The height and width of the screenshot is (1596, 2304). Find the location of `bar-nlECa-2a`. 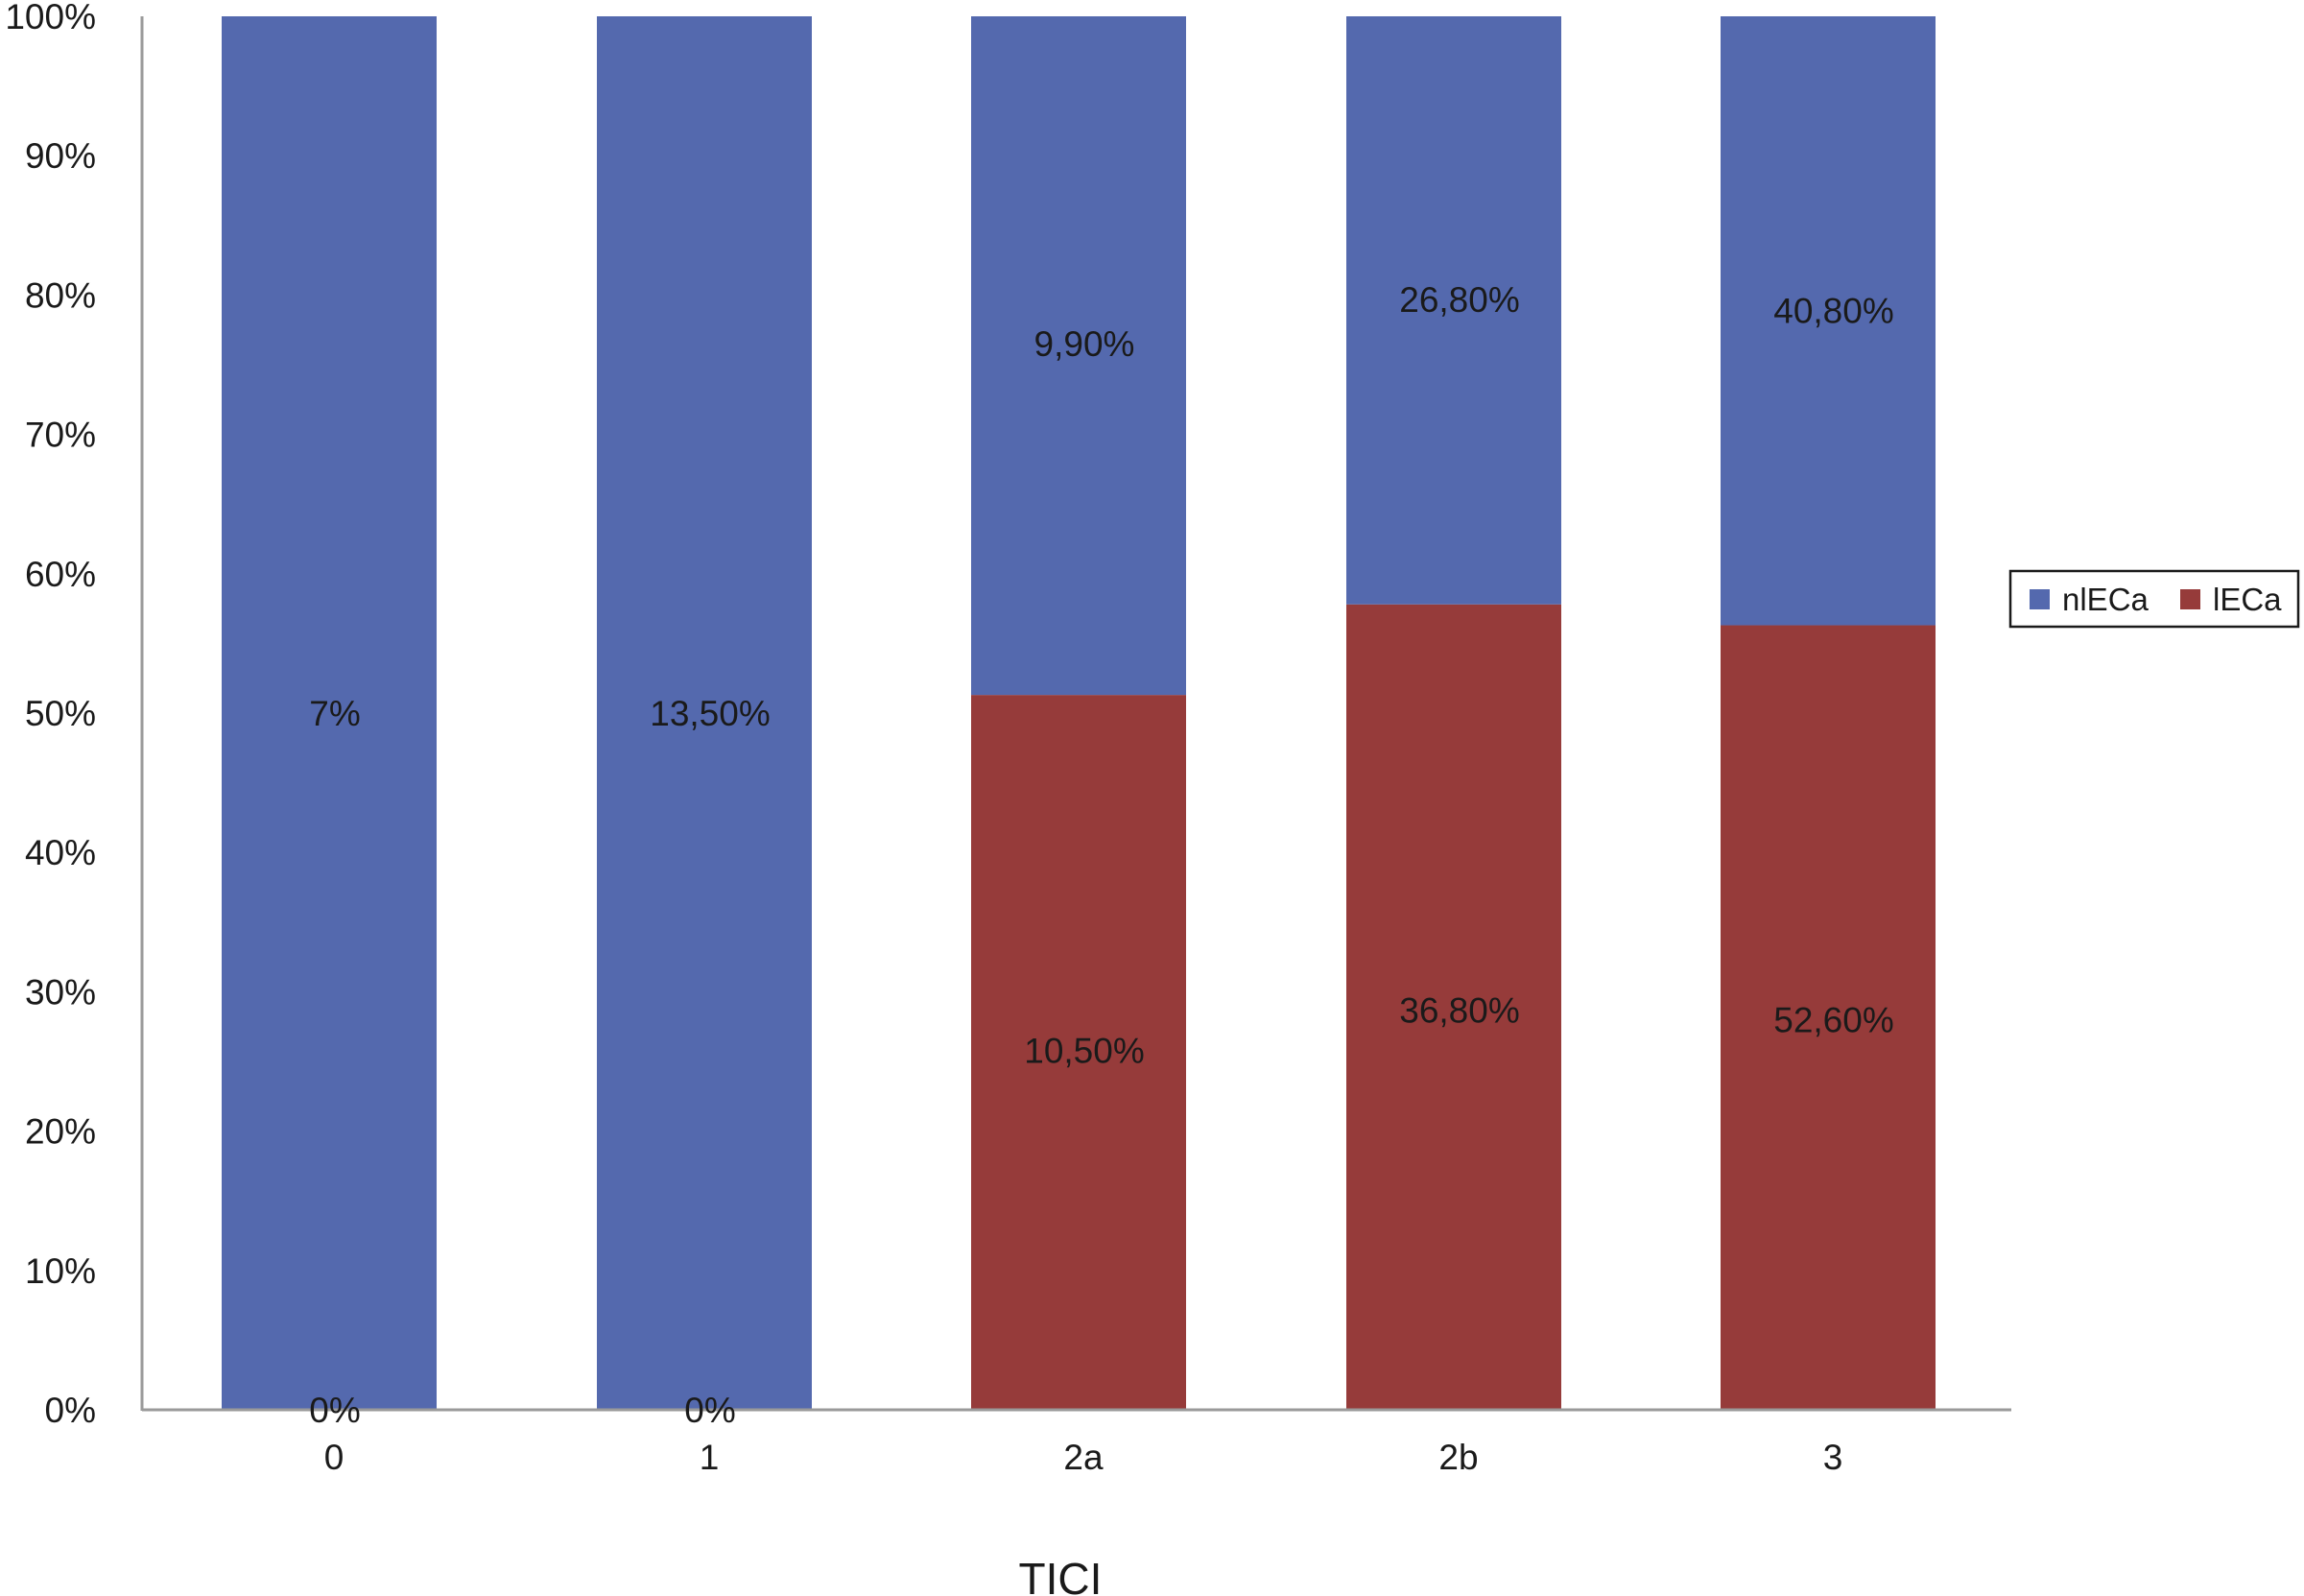

bar-nlECa-2a is located at coordinates (1078, 356).